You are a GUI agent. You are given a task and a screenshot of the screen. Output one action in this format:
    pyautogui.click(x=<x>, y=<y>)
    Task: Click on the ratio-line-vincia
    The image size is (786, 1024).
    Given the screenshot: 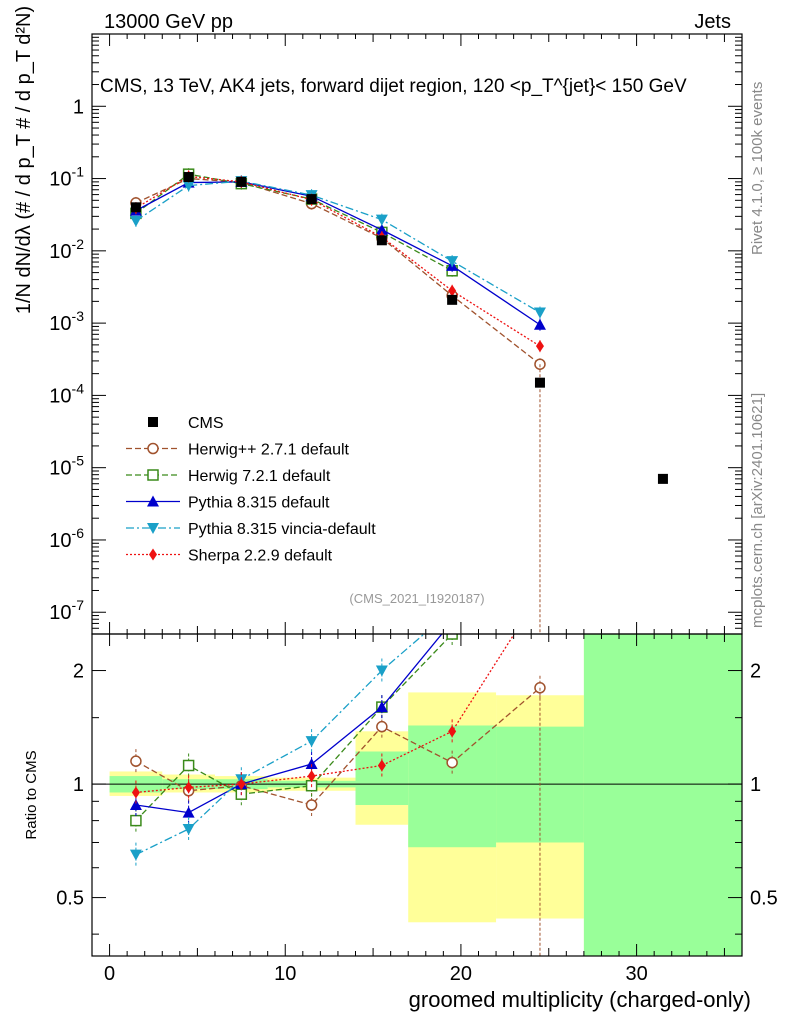 What is the action you would take?
    pyautogui.click(x=280, y=745)
    